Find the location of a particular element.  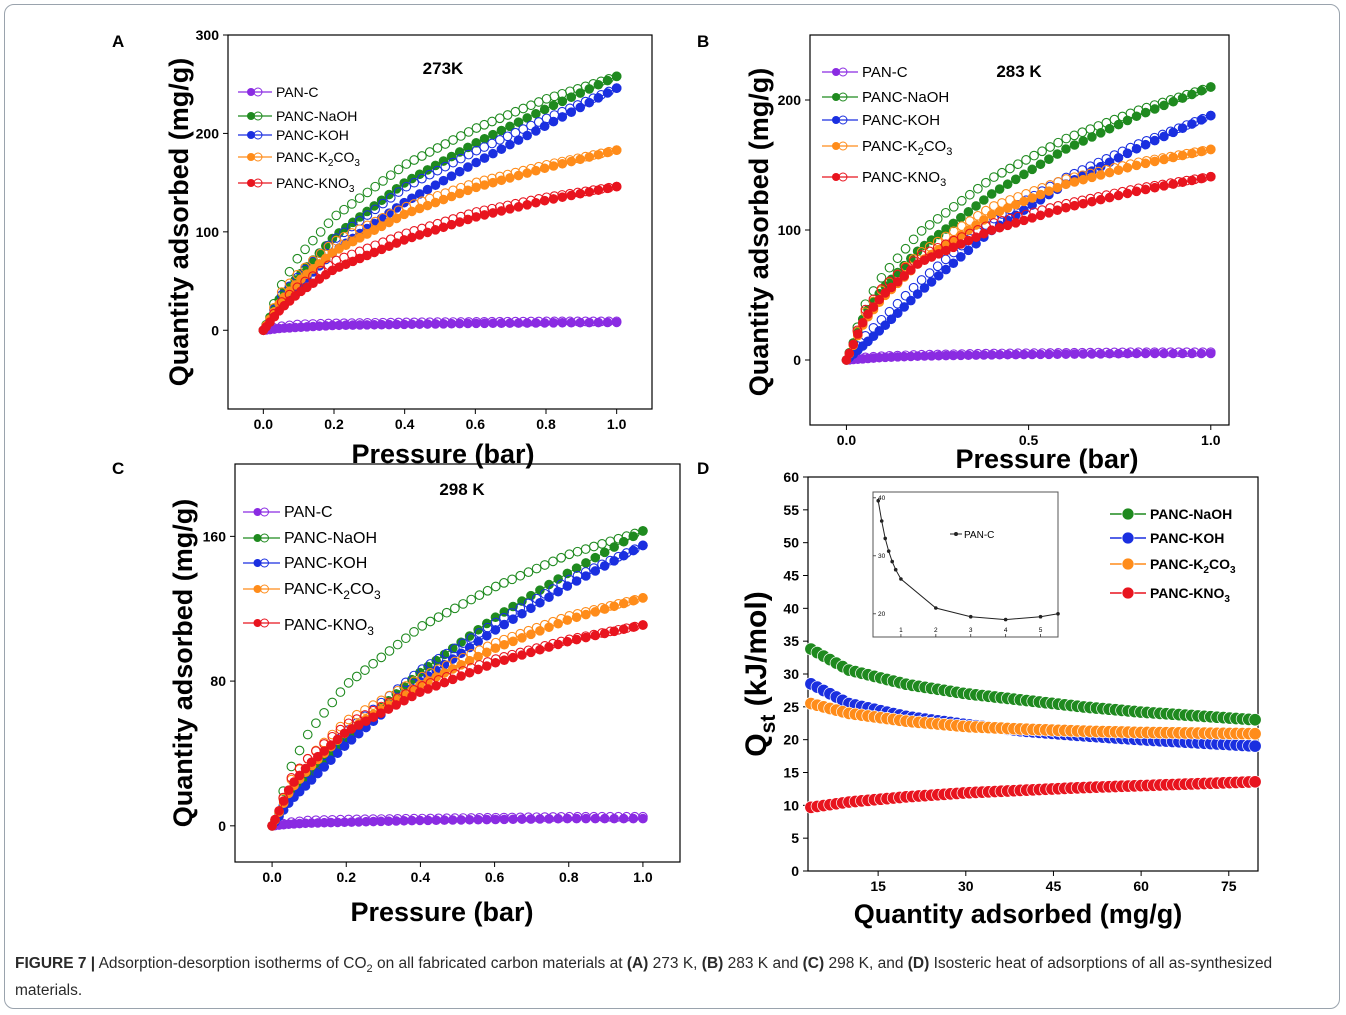

caption-text-2: on all fabricated carbon materials at is located at coordinates (499, 963).